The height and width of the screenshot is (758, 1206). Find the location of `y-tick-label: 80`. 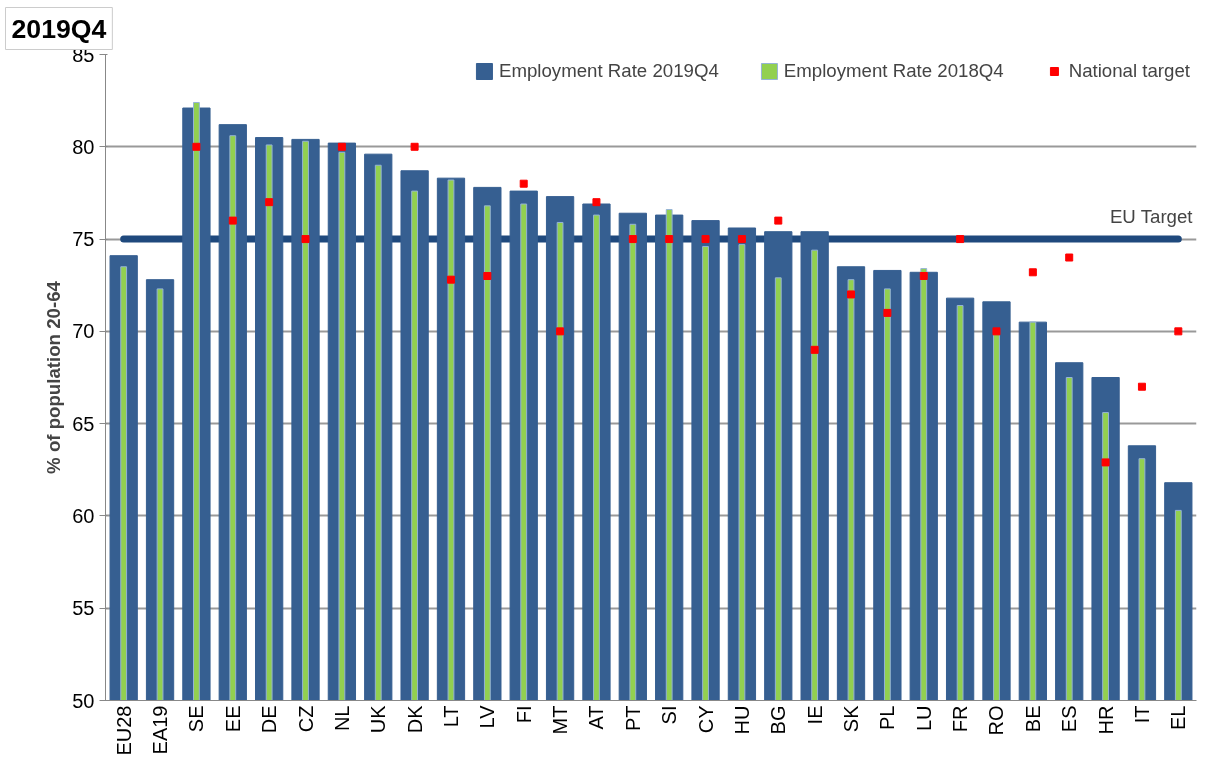

y-tick-label: 80 is located at coordinates (83, 146).